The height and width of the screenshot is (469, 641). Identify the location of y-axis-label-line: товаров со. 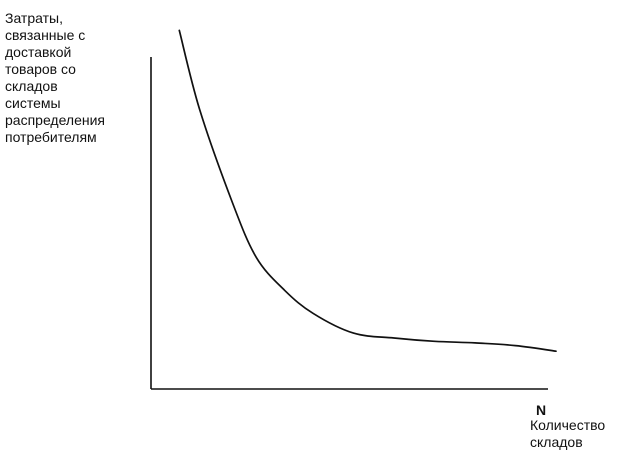
(40, 69).